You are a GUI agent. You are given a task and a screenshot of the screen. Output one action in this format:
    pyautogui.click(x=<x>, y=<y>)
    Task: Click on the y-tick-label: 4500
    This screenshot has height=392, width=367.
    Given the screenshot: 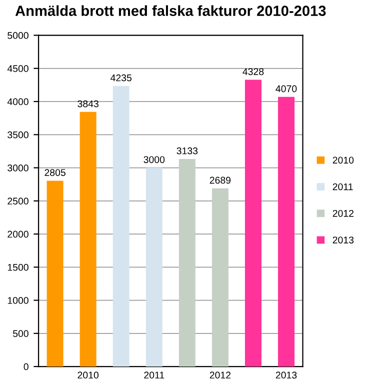 What is the action you would take?
    pyautogui.click(x=17, y=68)
    